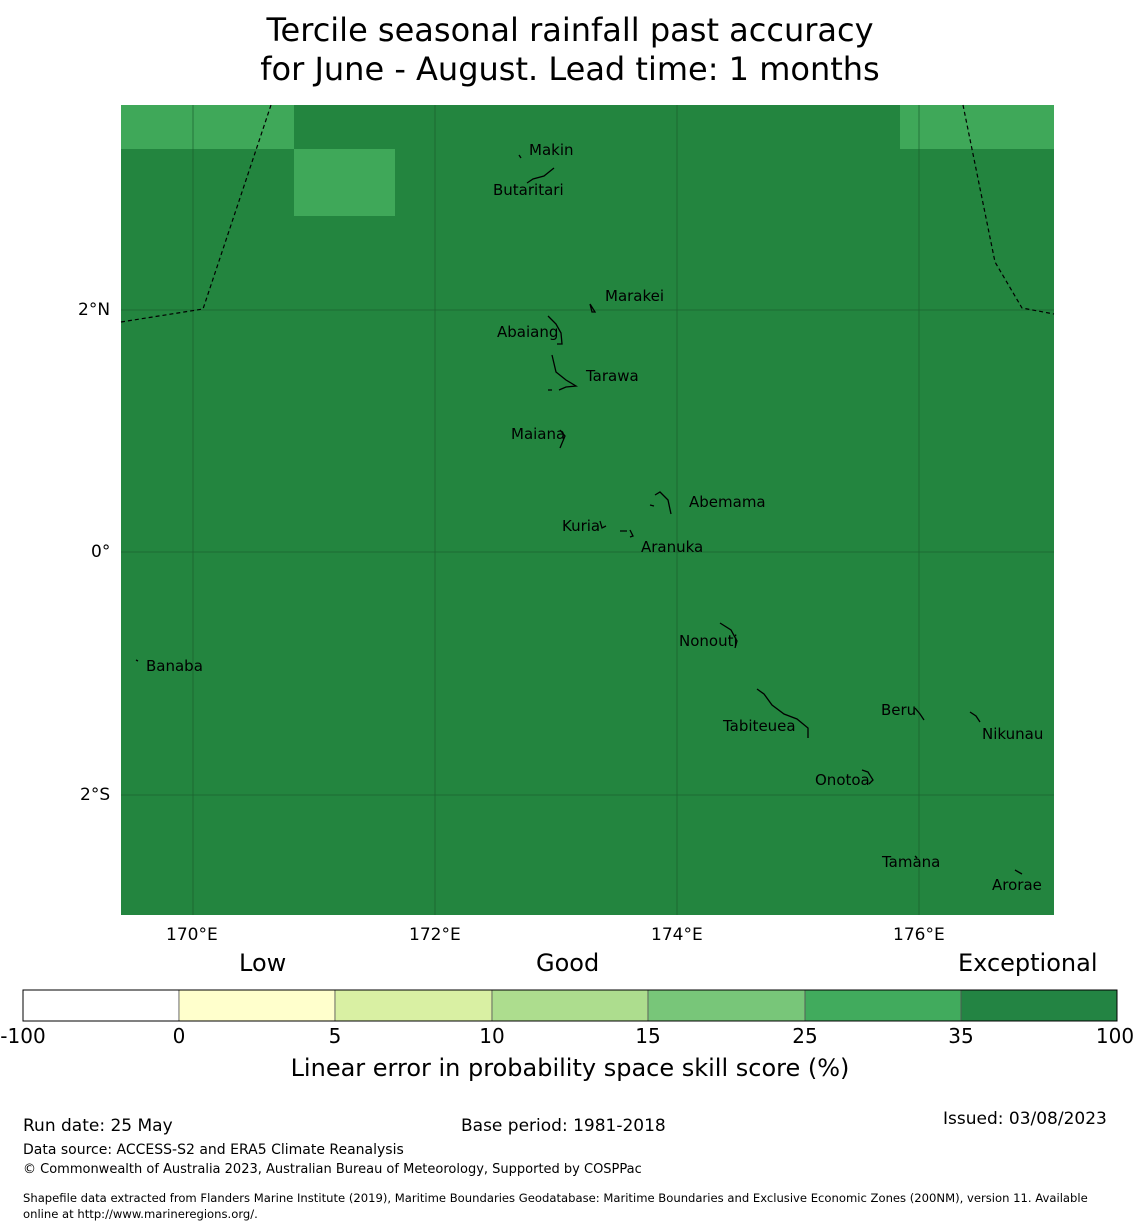 This screenshot has height=1230, width=1140. Describe the element at coordinates (782, 713) in the screenshot. I see `island-tabiteuea-shape` at that location.